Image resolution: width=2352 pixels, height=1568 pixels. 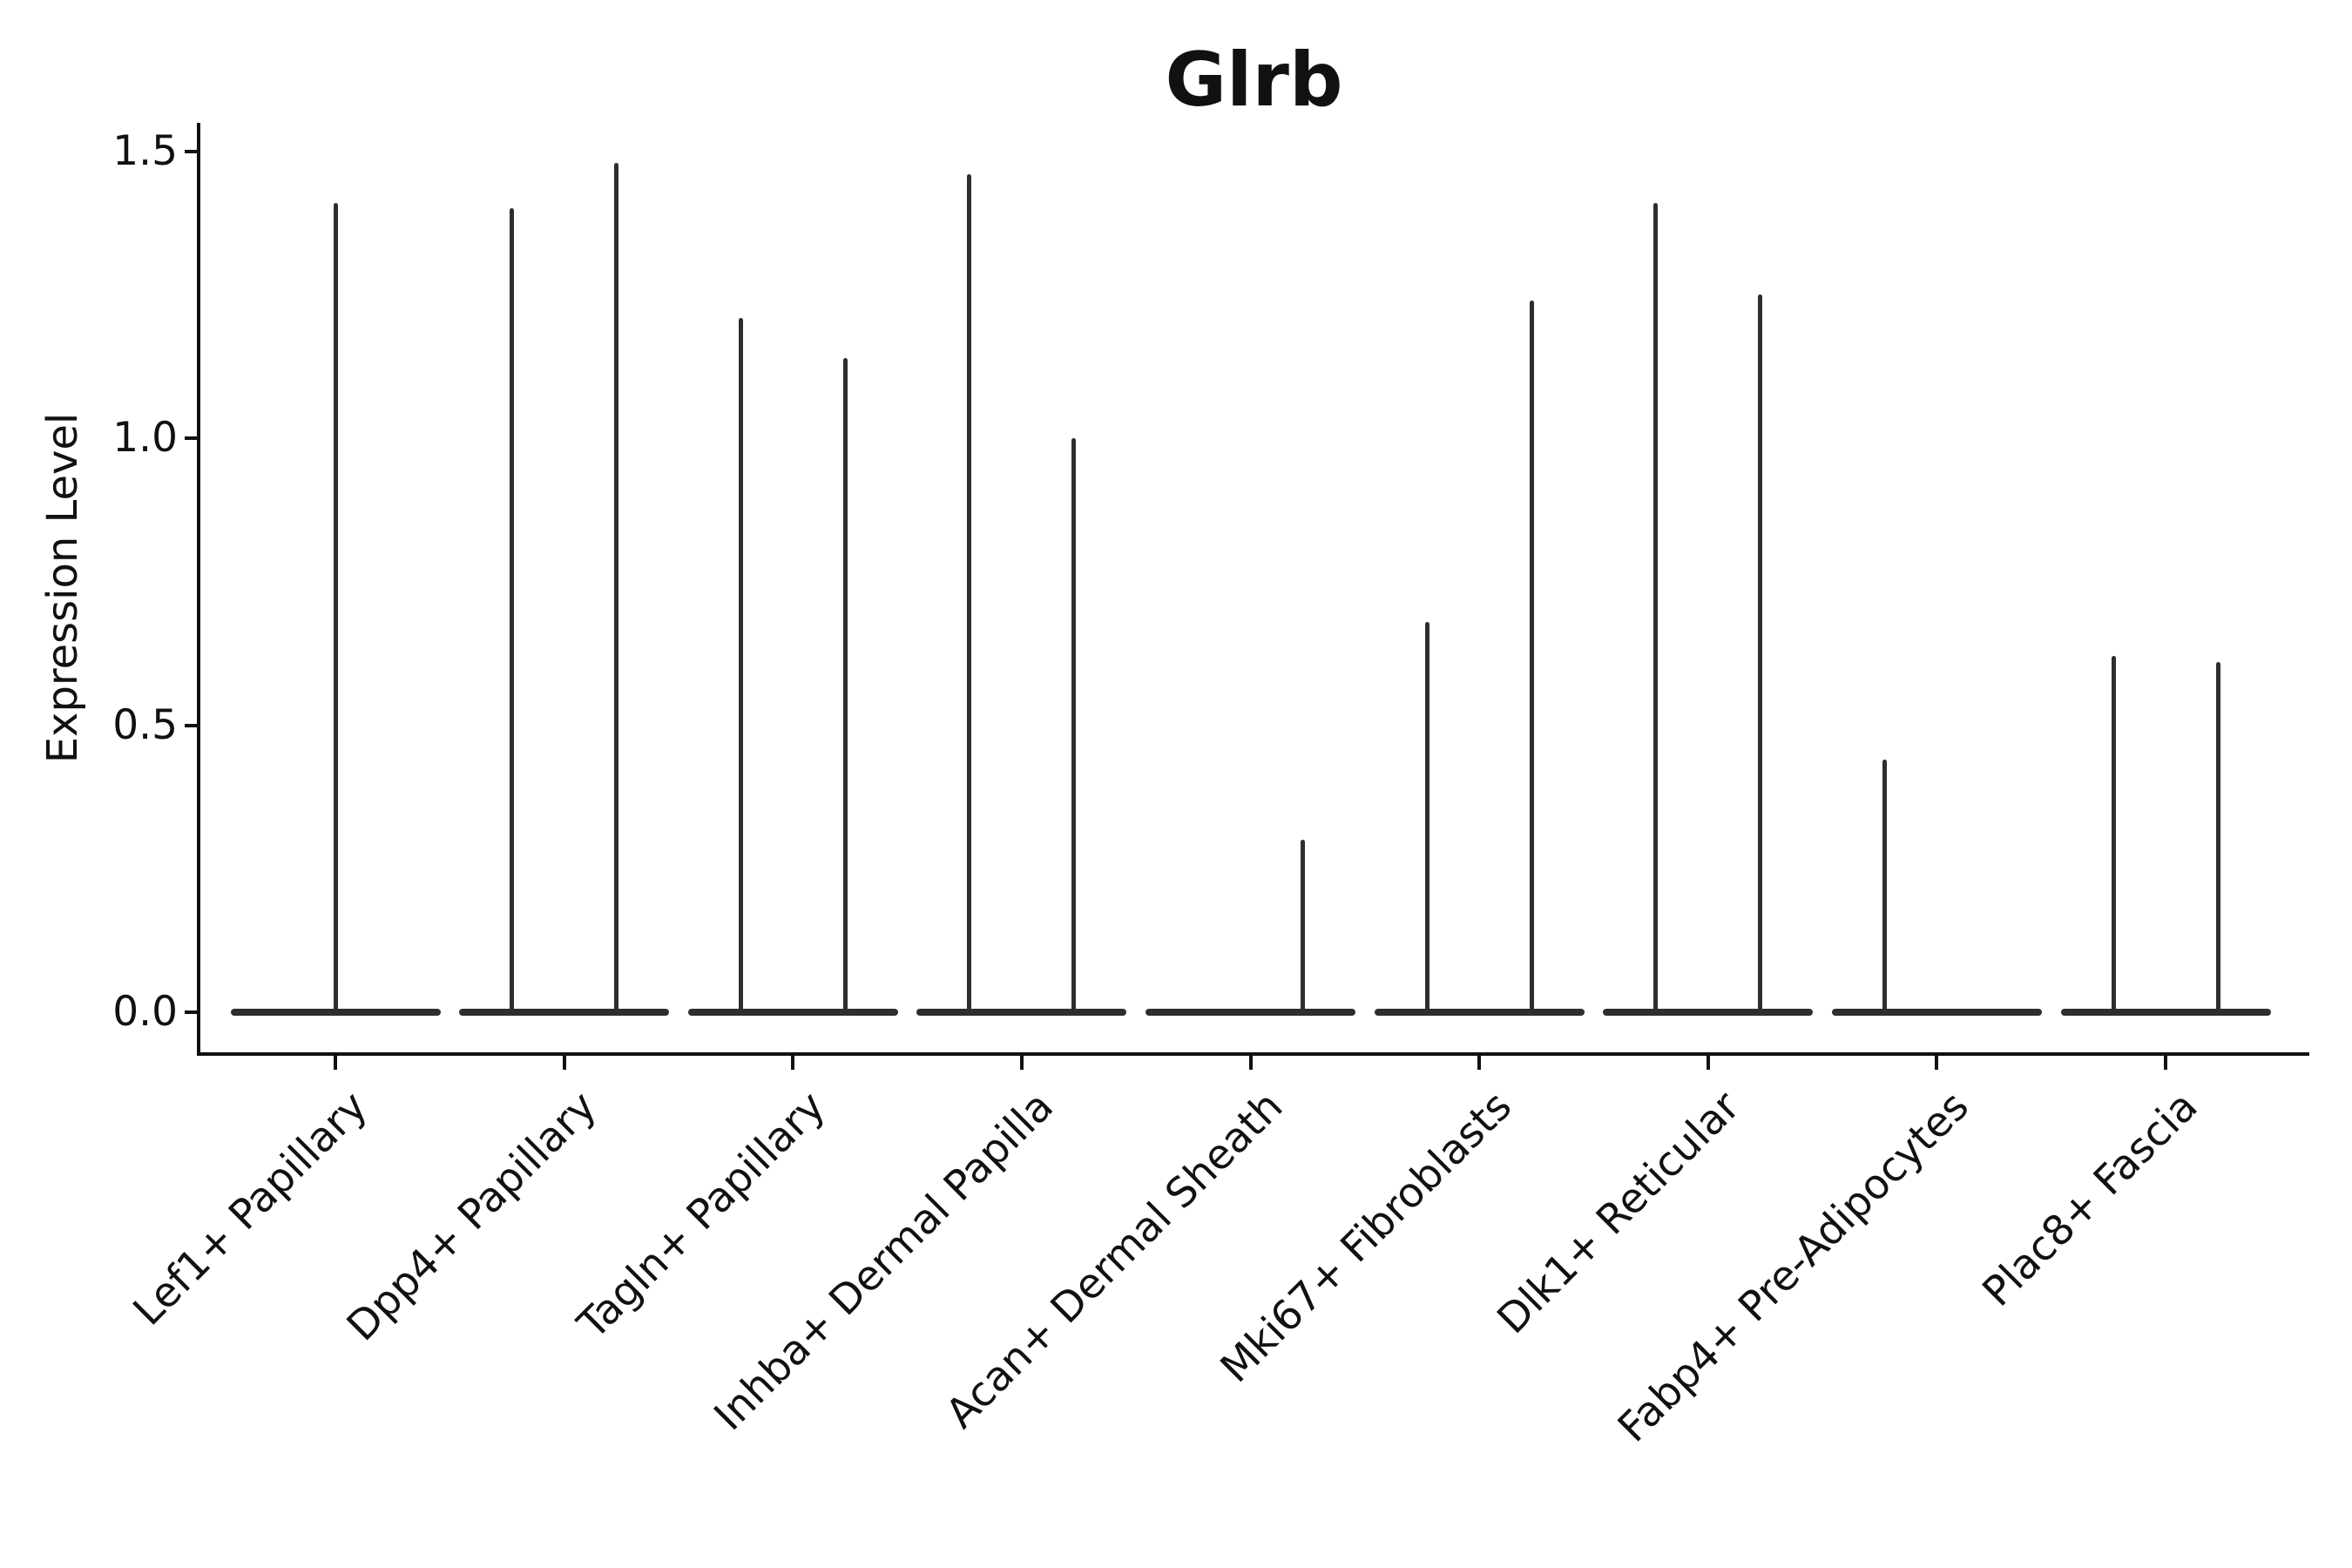 I want to click on y-axis-title: Expression Level, so click(x=62, y=588).